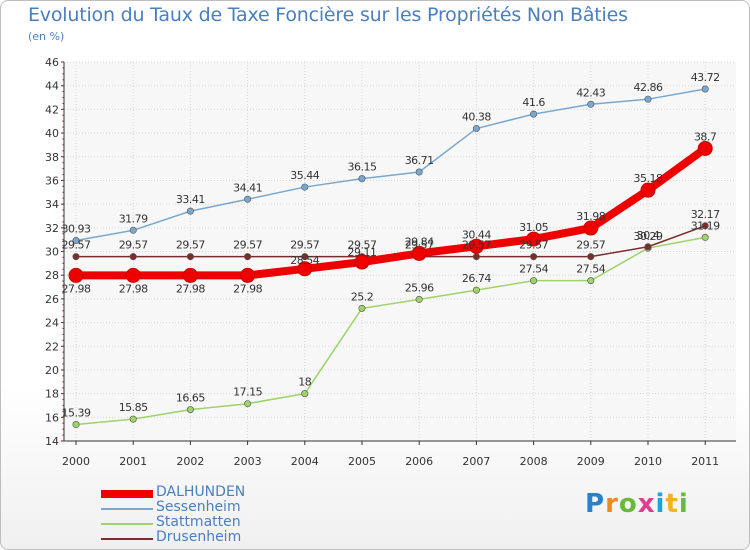  I want to click on data-label: 42.86, so click(648, 87).